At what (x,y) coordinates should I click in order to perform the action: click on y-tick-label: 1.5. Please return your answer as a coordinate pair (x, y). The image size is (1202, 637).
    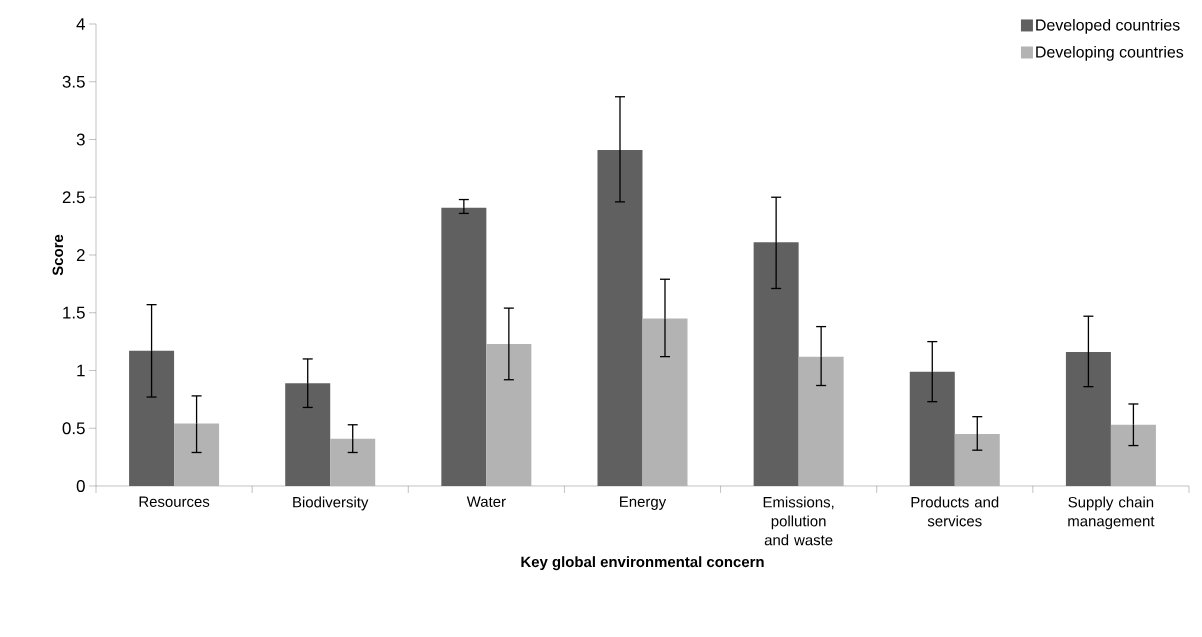
    Looking at the image, I should click on (74, 312).